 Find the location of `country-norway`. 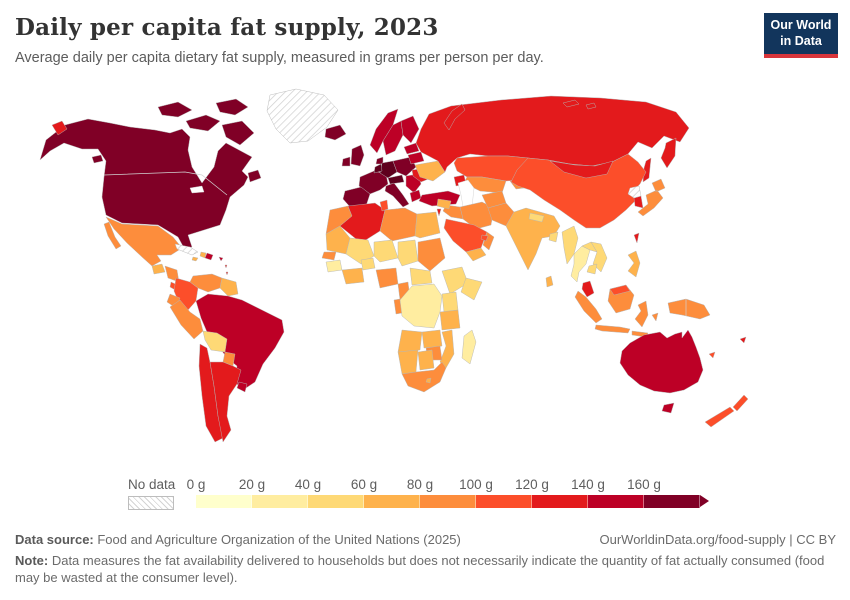

country-norway is located at coordinates (384, 131).